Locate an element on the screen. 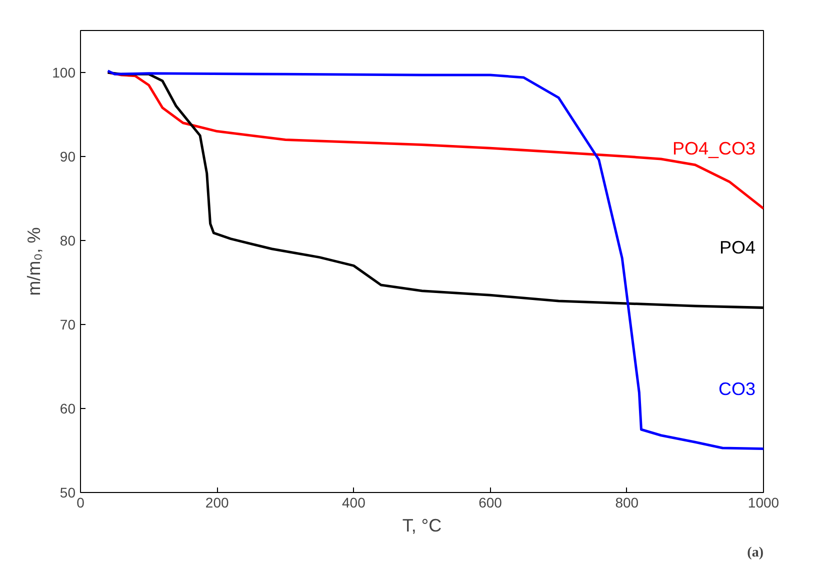 The image size is (823, 565). y-axis-title: m/m₀, % is located at coordinates (34, 261).